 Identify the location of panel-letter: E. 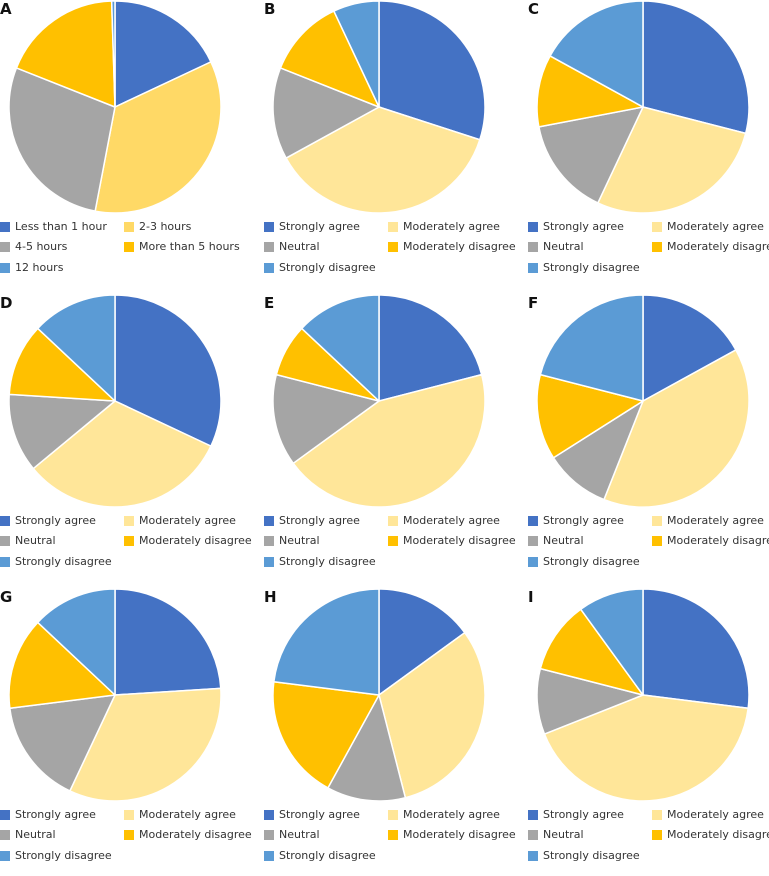
(269, 303).